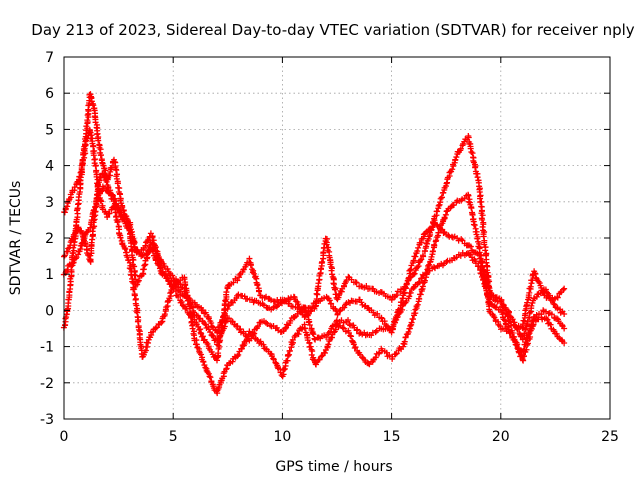 The image size is (640, 480). I want to click on y-tick-label: 0, so click(49, 311).